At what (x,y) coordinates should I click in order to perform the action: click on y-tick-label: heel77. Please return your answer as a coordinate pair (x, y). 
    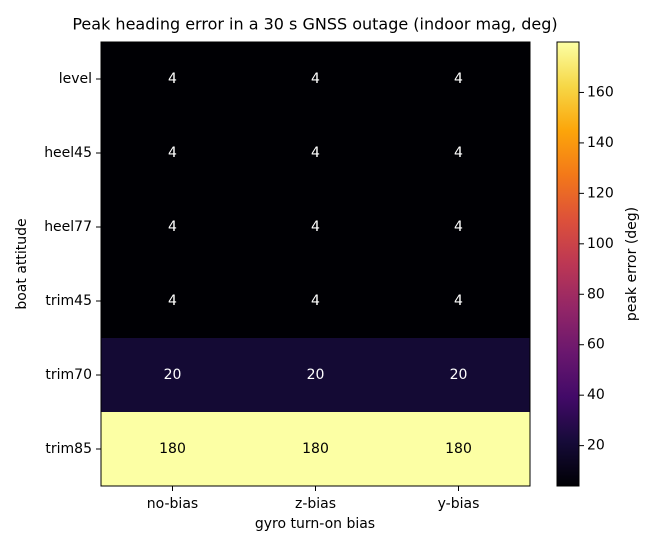
    Looking at the image, I should click on (68, 227).